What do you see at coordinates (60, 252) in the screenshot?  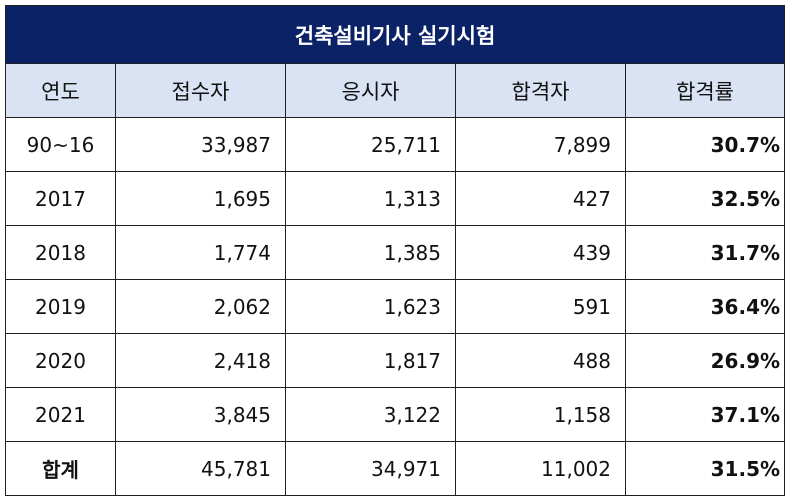 I see `year-cell: 2018` at bounding box center [60, 252].